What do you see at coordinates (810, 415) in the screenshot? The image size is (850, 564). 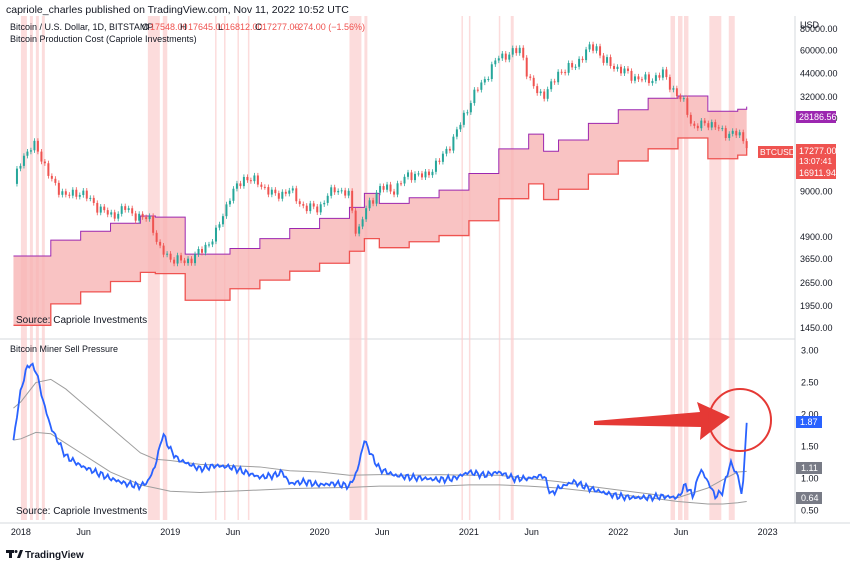 I see `sell-pressure-tick-label: 2.00` at bounding box center [810, 415].